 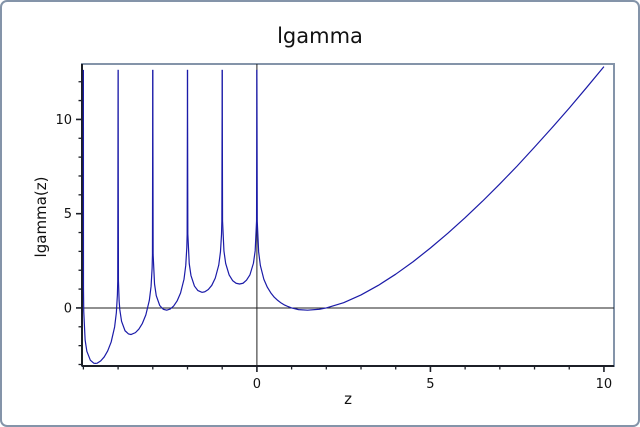 What do you see at coordinates (604, 384) in the screenshot?
I see `x-tick-label: 10` at bounding box center [604, 384].